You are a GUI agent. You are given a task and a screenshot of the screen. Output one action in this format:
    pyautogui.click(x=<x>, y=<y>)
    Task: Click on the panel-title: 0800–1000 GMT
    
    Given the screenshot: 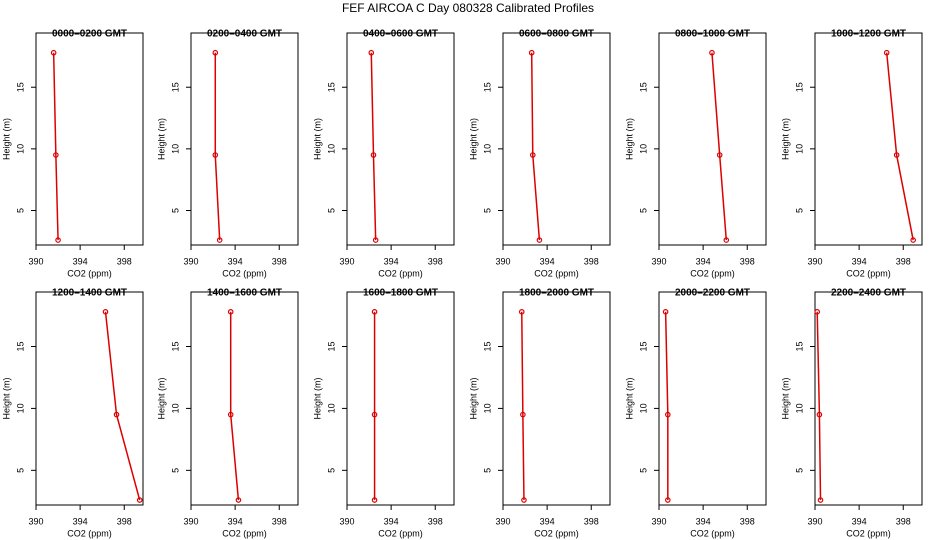 What is the action you would take?
    pyautogui.click(x=712, y=34)
    